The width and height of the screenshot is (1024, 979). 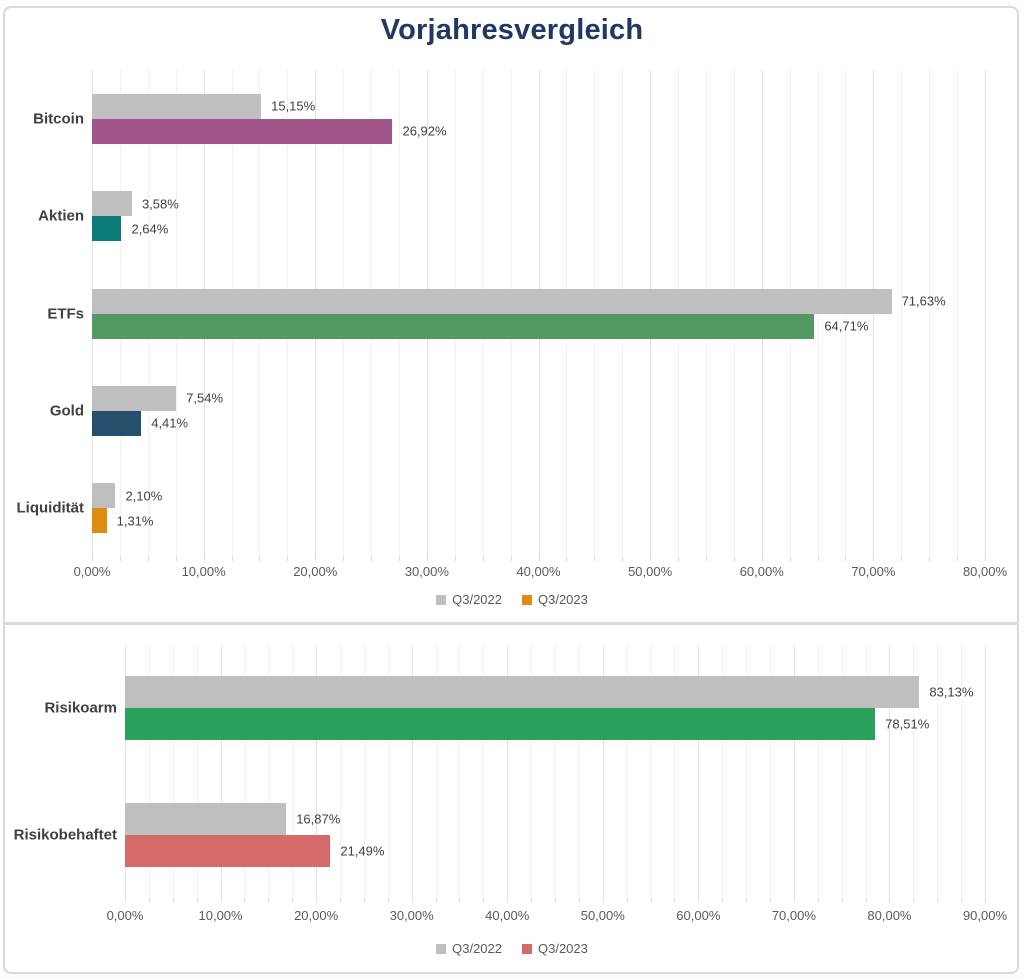 I want to click on value-label: 64,71%, so click(x=846, y=326).